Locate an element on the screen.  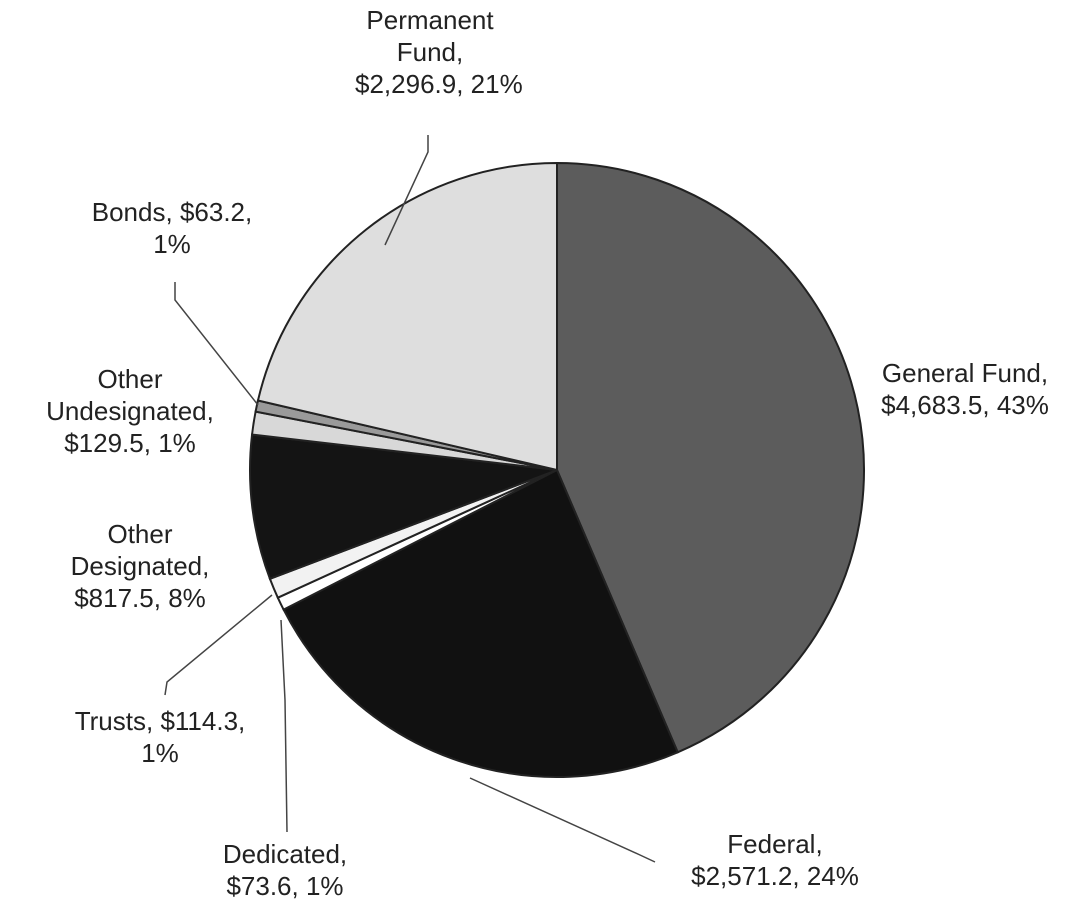
slice-label: Other Designated, $817.5, 8% is located at coordinates (140, 566).